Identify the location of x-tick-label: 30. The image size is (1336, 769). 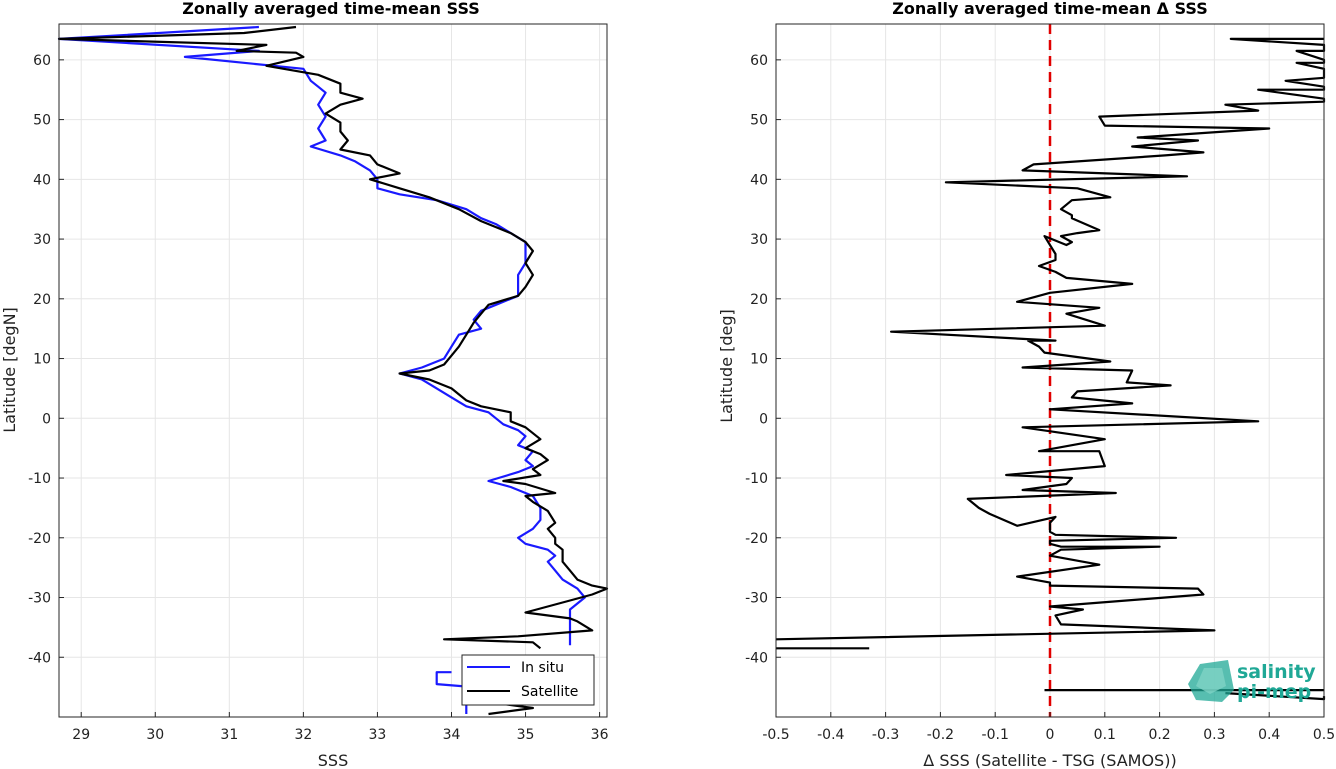
(155, 735).